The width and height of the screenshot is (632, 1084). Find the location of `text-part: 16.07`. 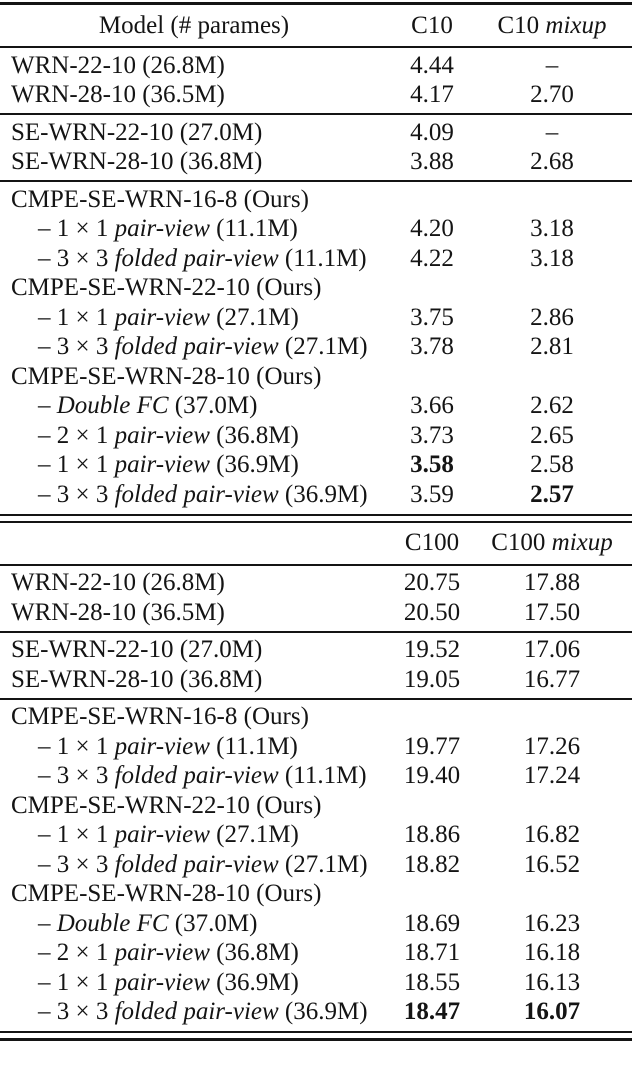

text-part: 16.07 is located at coordinates (552, 1012).